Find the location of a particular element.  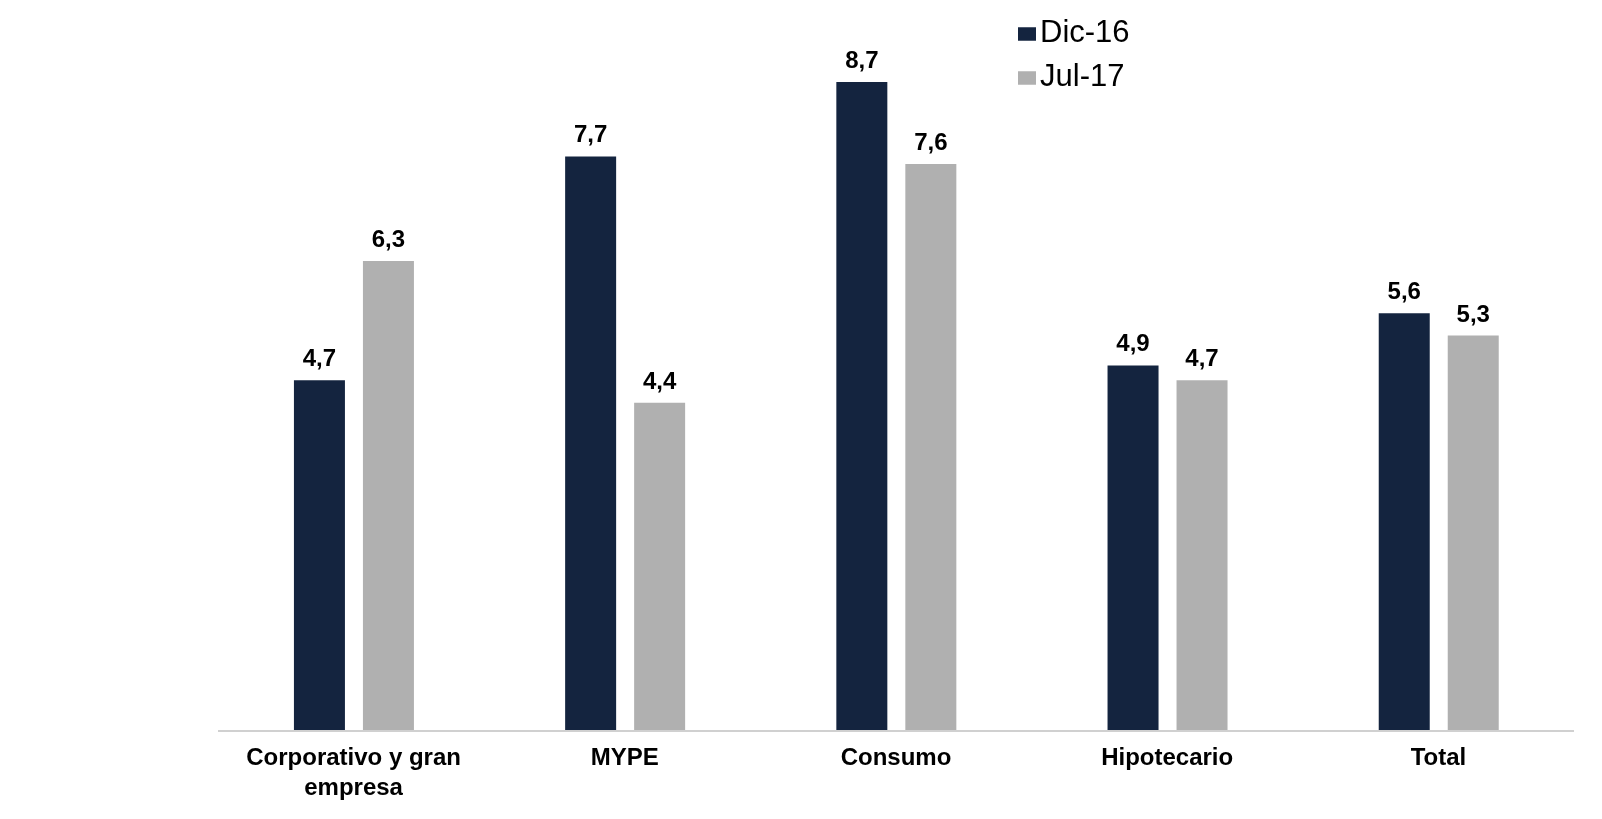

data-label: 7,6 is located at coordinates (931, 141).